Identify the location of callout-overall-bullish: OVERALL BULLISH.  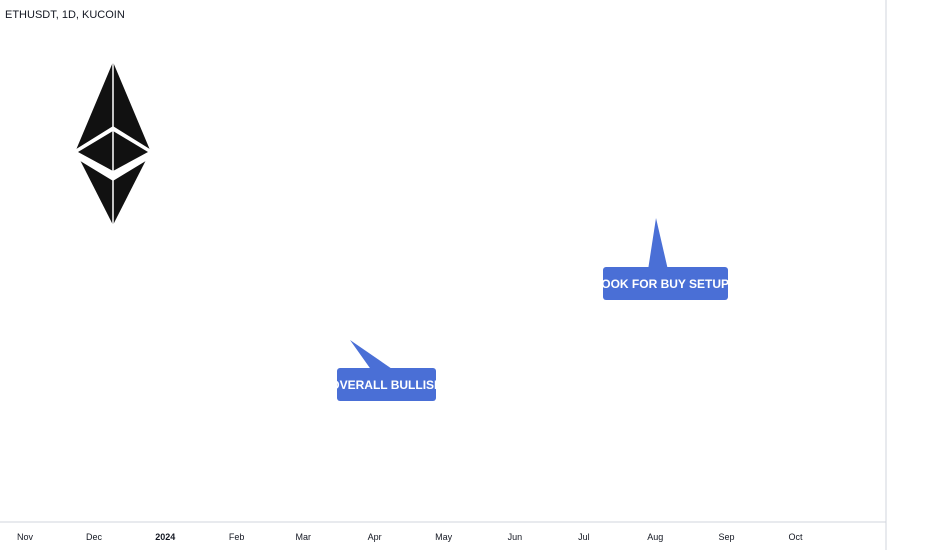
(386, 370).